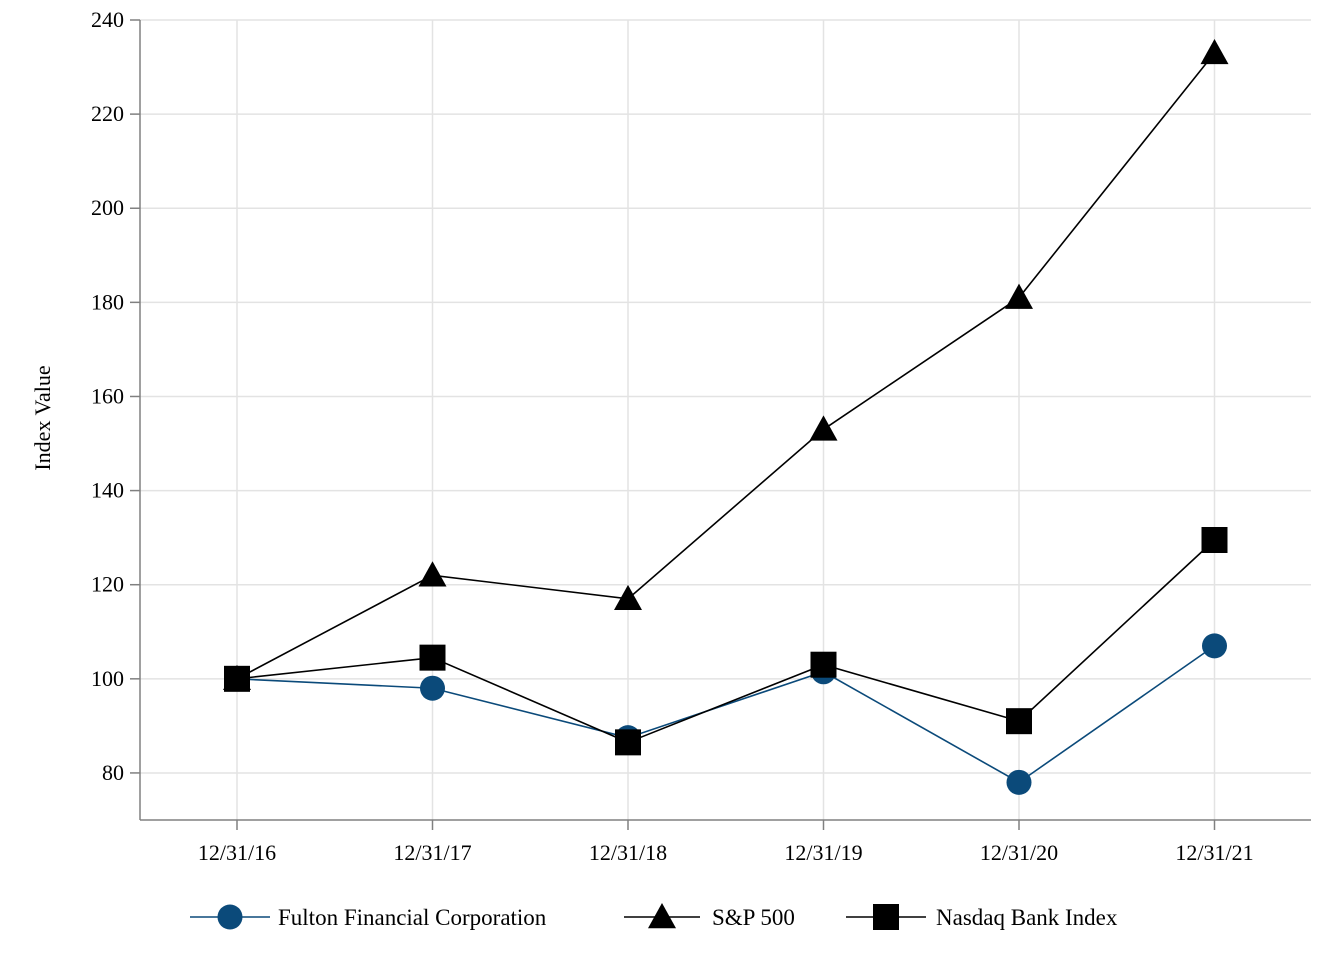 The height and width of the screenshot is (960, 1332). What do you see at coordinates (107, 490) in the screenshot?
I see `y-tick-label: 140` at bounding box center [107, 490].